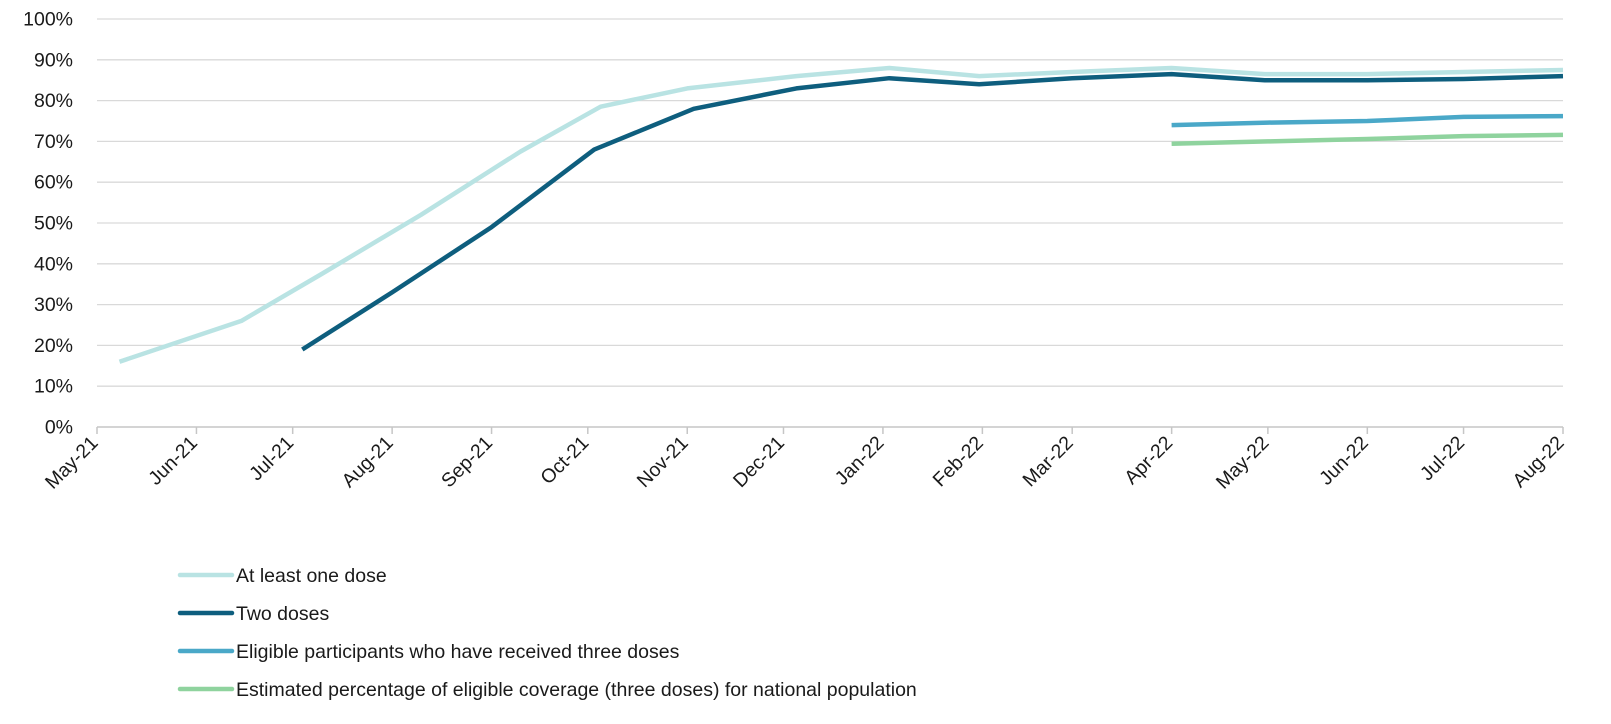 Image resolution: width=1611 pixels, height=724 pixels. What do you see at coordinates (759, 462) in the screenshot?
I see `x-tick-label: Dec-21` at bounding box center [759, 462].